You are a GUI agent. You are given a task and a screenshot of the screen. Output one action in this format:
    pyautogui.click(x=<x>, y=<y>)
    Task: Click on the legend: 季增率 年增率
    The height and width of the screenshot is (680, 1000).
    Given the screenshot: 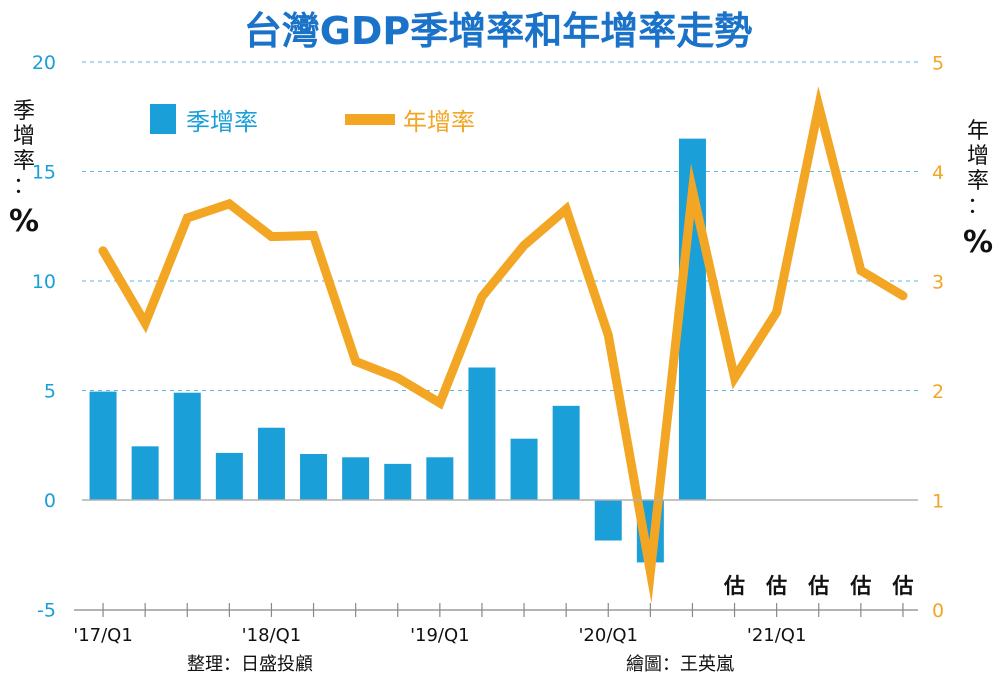 What is the action you would take?
    pyautogui.click(x=312, y=120)
    